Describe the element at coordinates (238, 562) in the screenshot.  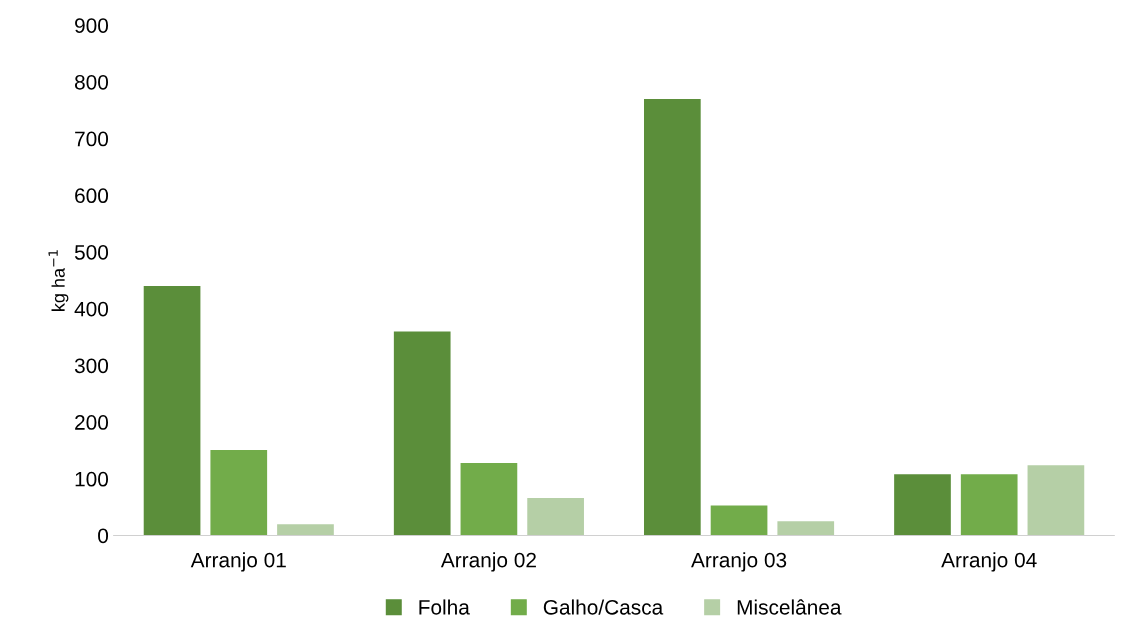
I see `x-tick-label: Arranjo 01` at that location.